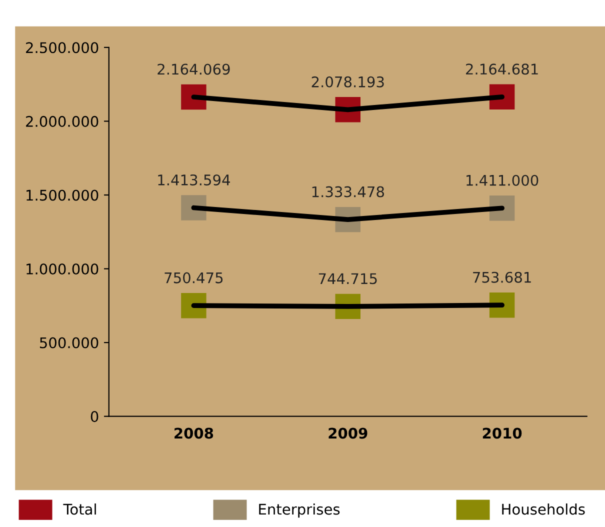 This screenshot has height=527, width=605. What do you see at coordinates (502, 277) in the screenshot?
I see `data-label: 753.681` at bounding box center [502, 277].